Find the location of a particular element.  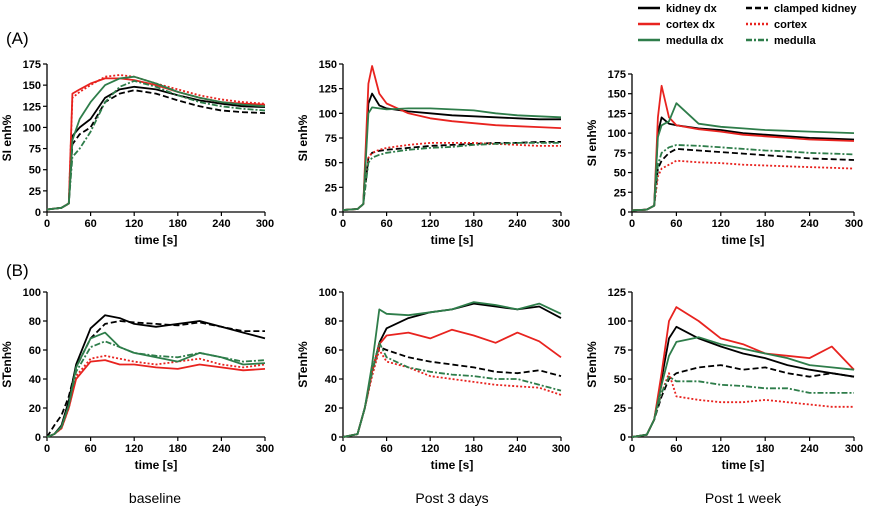

legend-label: cortex dx is located at coordinates (691, 25).